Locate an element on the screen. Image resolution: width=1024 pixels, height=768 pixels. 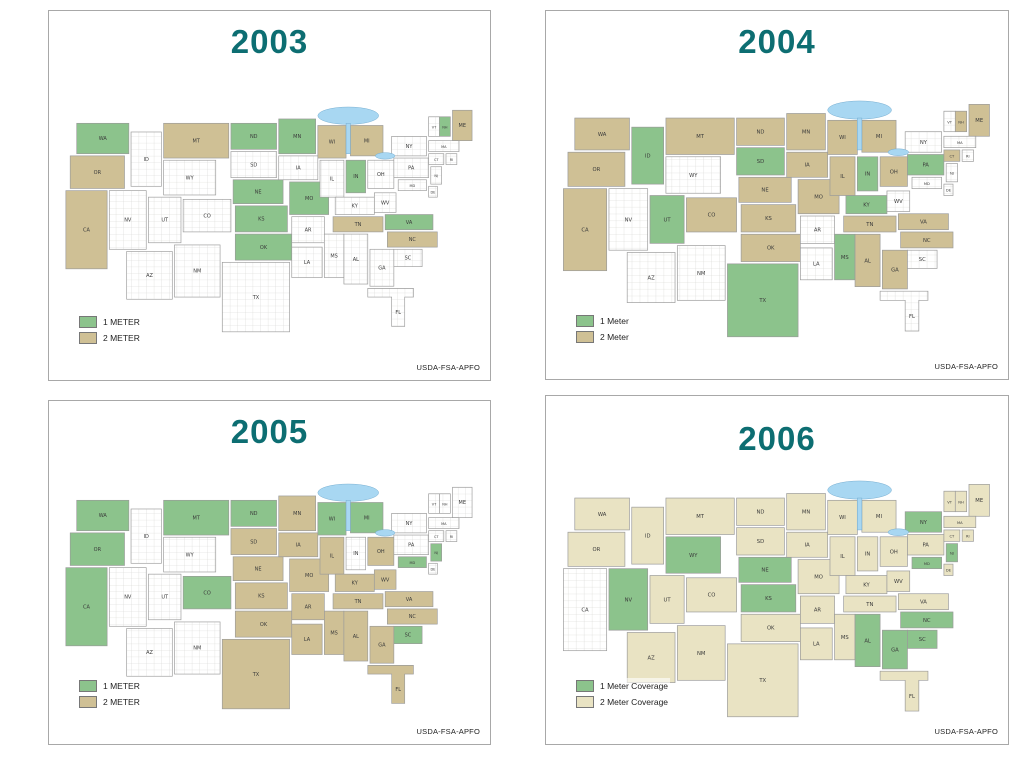
state-label-ND: ND is located at coordinates (254, 137).